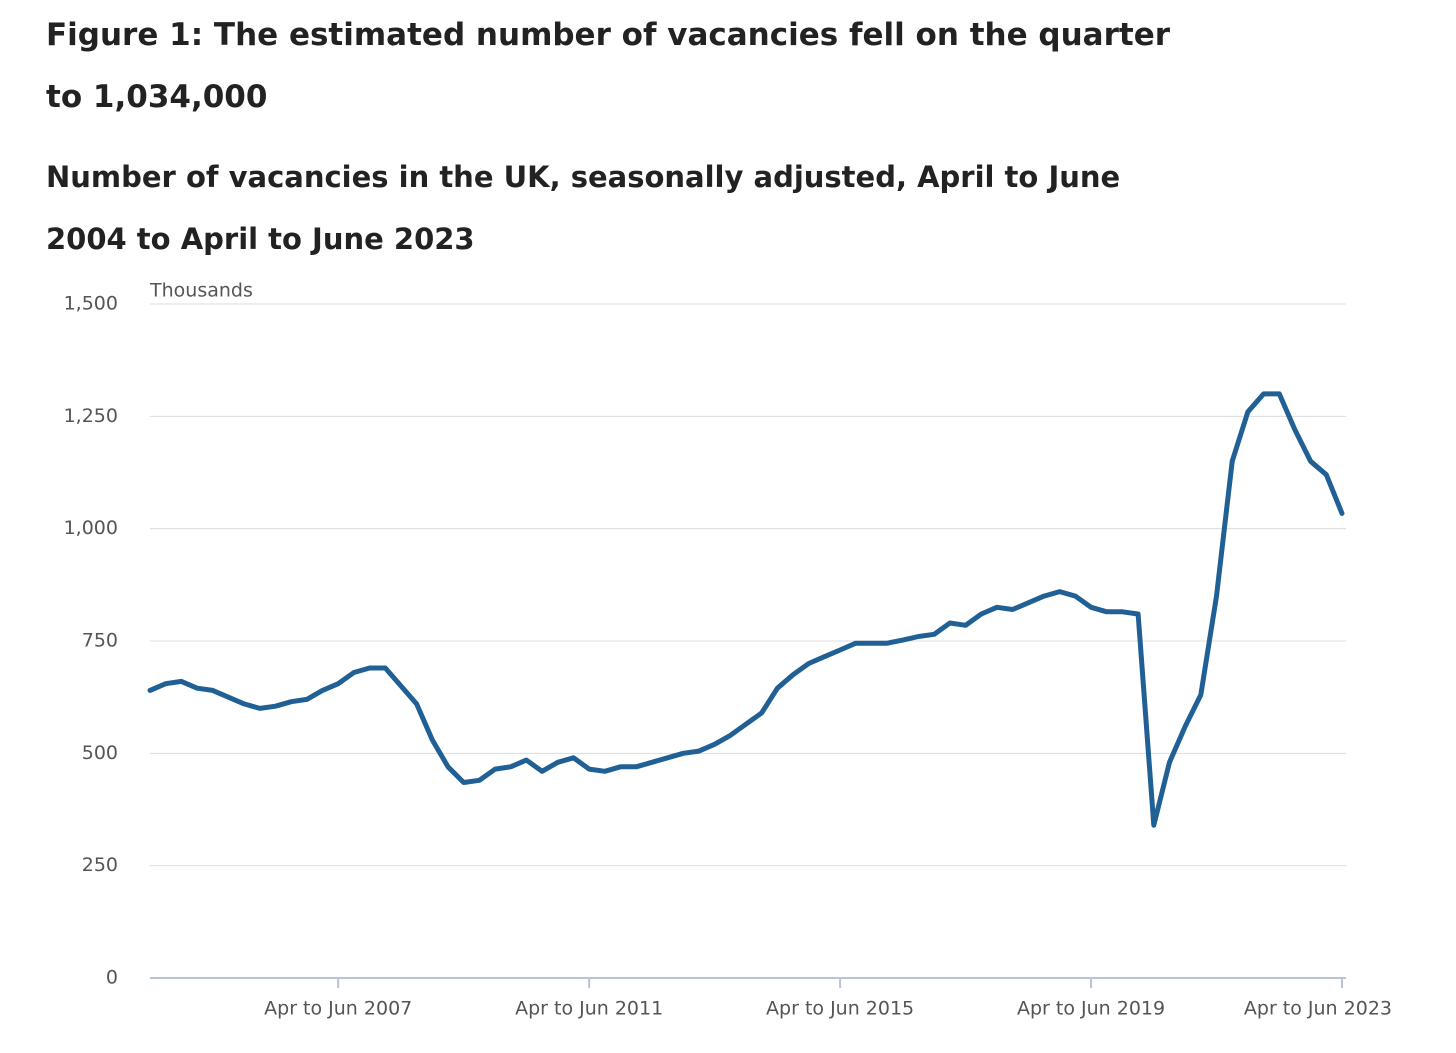 The height and width of the screenshot is (1053, 1456). What do you see at coordinates (91, 528) in the screenshot?
I see `y-tick-label: 1,000` at bounding box center [91, 528].